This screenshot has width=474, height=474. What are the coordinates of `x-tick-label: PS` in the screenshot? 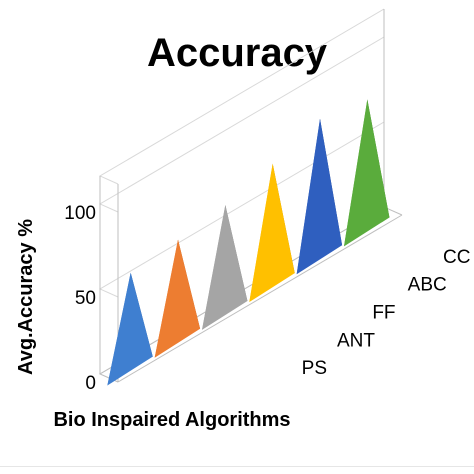 It's located at (314, 368).